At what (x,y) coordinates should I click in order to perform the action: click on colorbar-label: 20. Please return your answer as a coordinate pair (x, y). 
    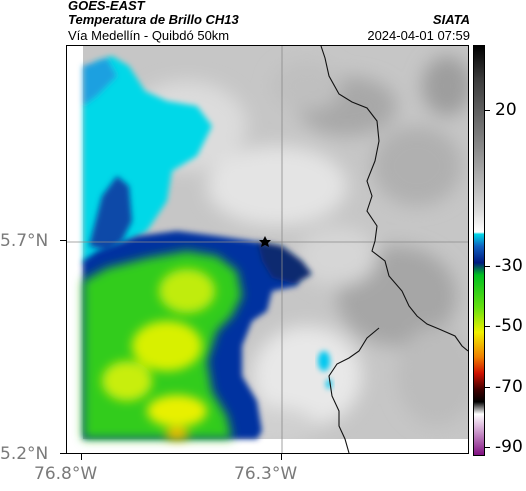
    Looking at the image, I should click on (506, 110).